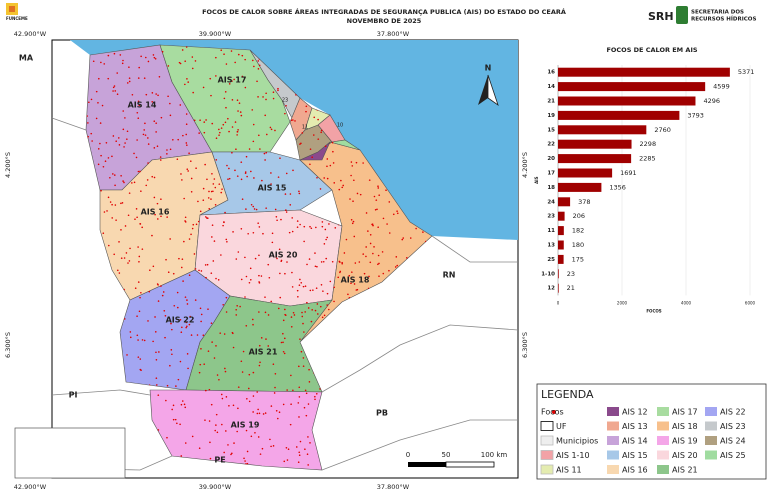  What do you see at coordinates (577, 441) in the screenshot?
I see `legend-label: Municipios` at bounding box center [577, 441].